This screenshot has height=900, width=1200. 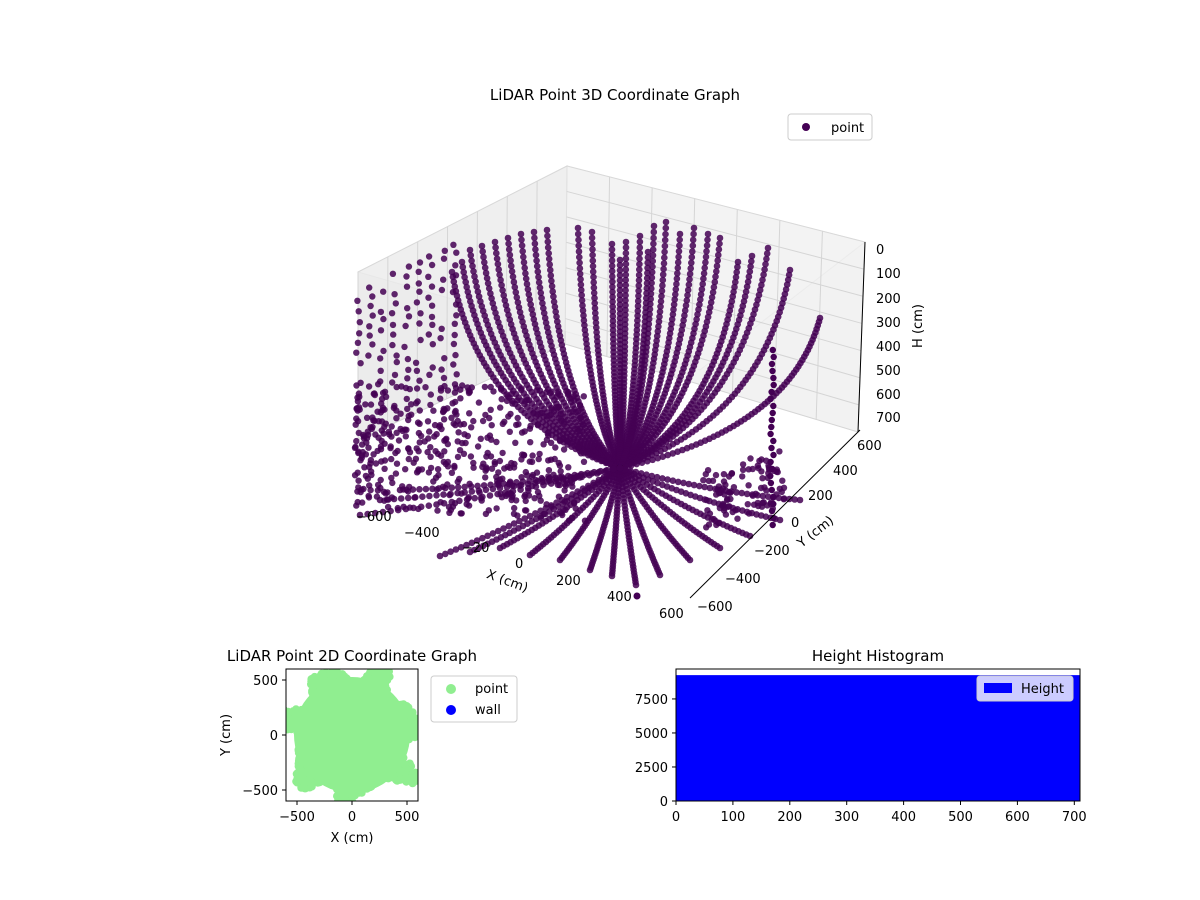 I want to click on chart-3d-x-tick-label: −400, so click(x=422, y=533).